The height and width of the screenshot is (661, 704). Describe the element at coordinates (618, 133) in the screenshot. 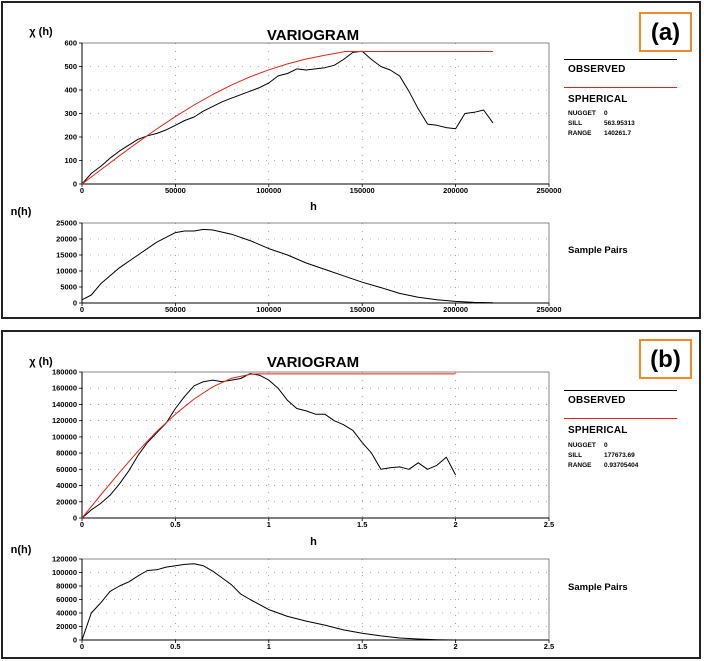

I see `param-value: 140261.7` at that location.